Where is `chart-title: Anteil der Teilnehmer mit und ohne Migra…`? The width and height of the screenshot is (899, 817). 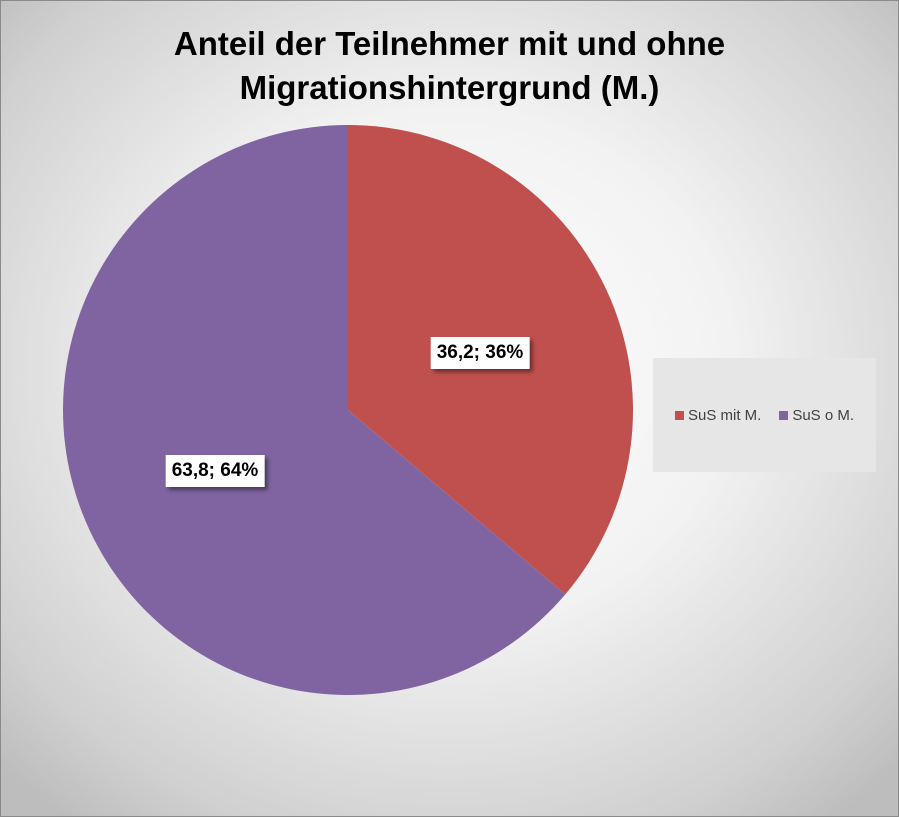 chart-title: Anteil der Teilnehmer mit und ohne Migra… is located at coordinates (449, 66).